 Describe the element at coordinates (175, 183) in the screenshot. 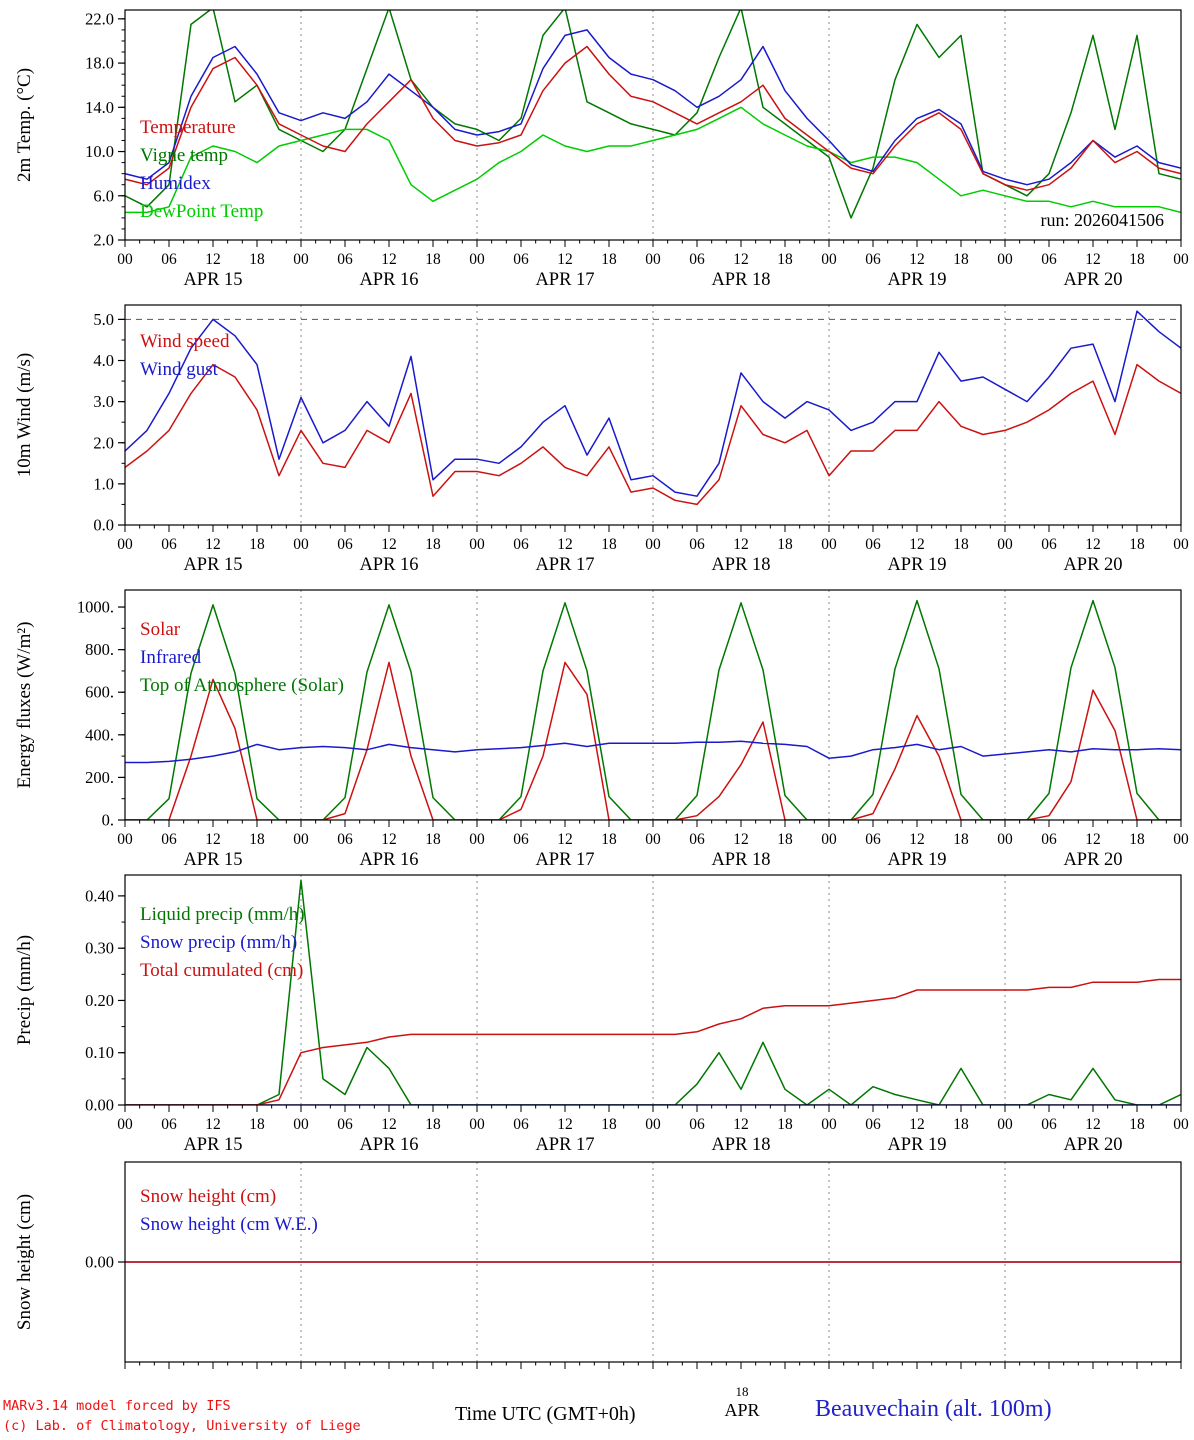

I see `legend-item-humidex: Humidex` at that location.